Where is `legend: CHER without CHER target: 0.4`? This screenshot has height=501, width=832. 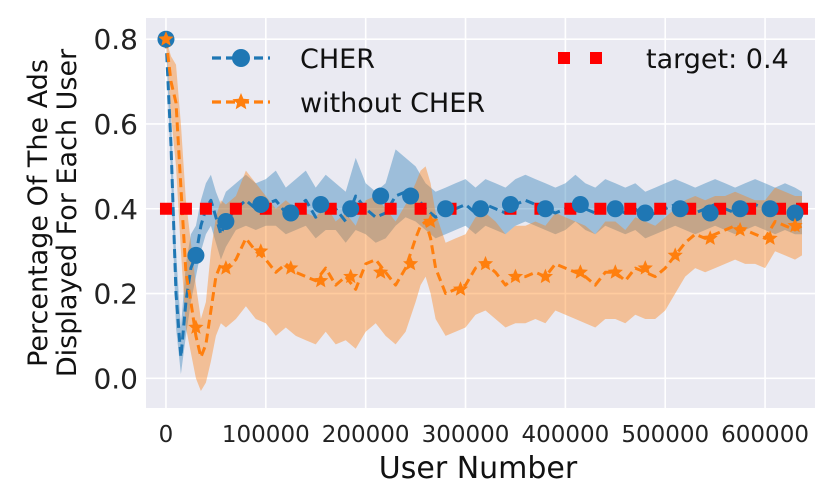 legend: CHER without CHER target: 0.4 is located at coordinates (500, 81).